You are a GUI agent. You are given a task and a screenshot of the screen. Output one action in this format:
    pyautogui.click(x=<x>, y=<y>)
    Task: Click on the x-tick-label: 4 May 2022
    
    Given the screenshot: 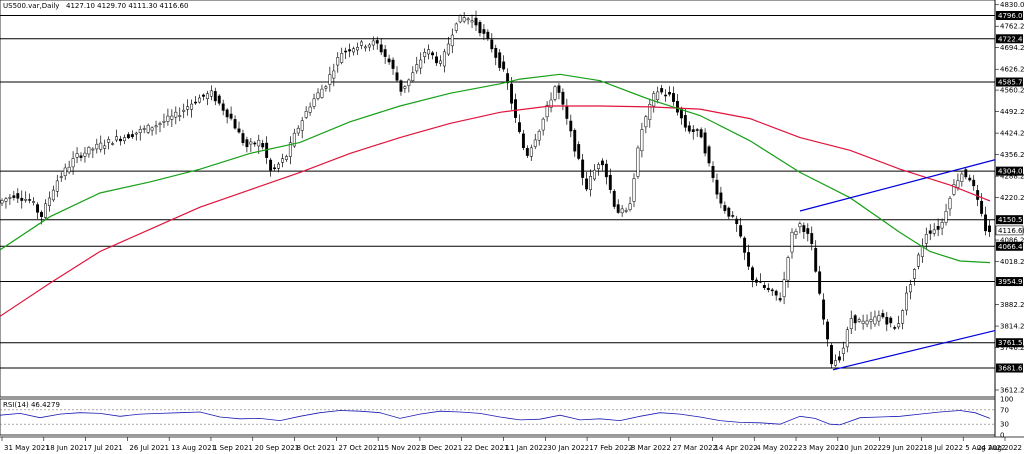 What is the action you would take?
    pyautogui.click(x=776, y=448)
    